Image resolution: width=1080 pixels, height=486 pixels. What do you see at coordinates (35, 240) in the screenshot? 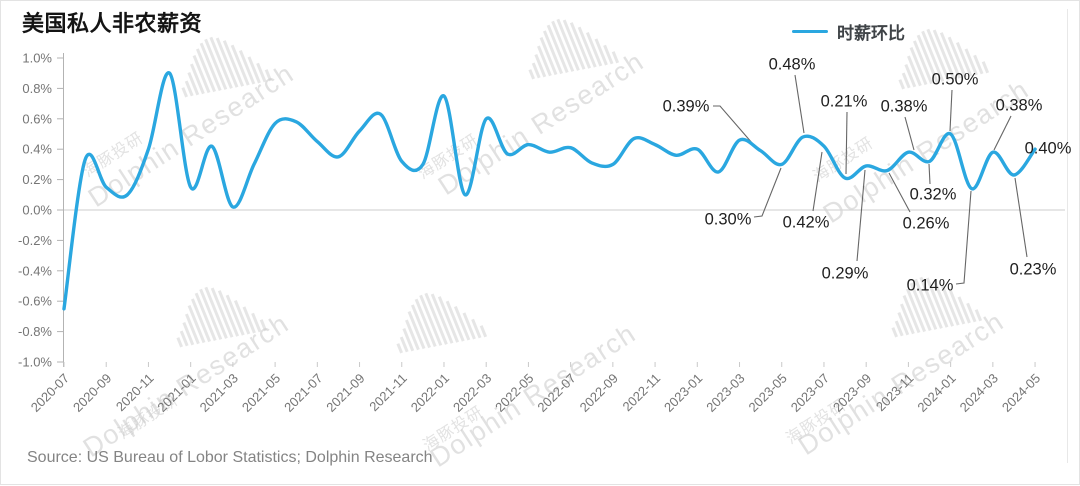
I see `y-tick-label: -0.2%` at bounding box center [35, 240].